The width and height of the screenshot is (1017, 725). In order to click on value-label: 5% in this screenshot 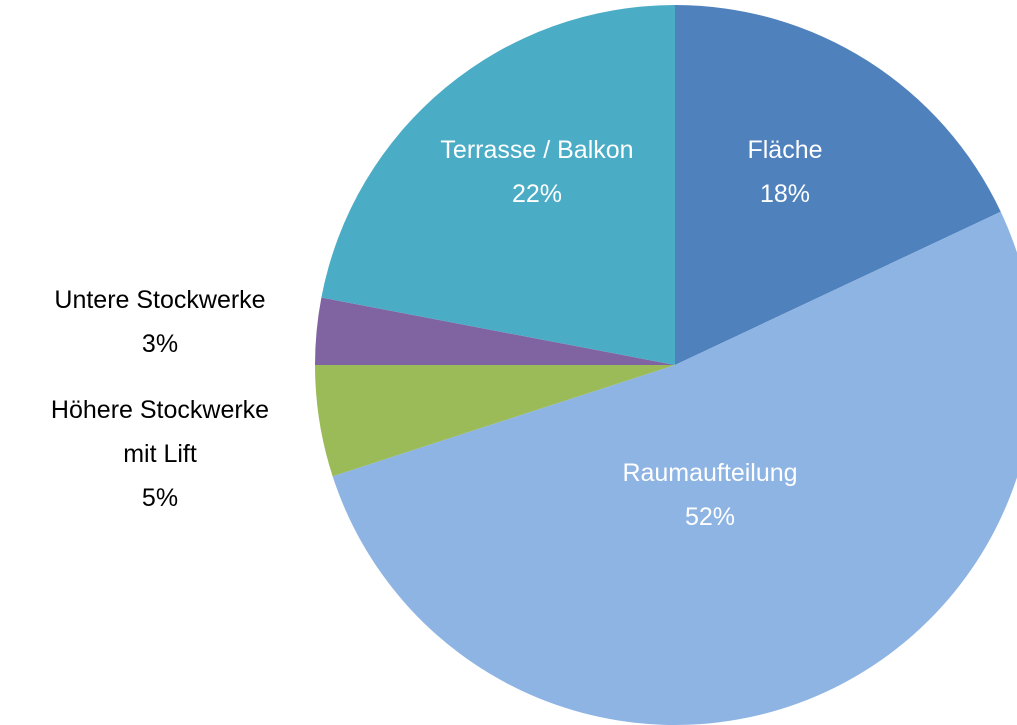, I will do `click(160, 498)`.